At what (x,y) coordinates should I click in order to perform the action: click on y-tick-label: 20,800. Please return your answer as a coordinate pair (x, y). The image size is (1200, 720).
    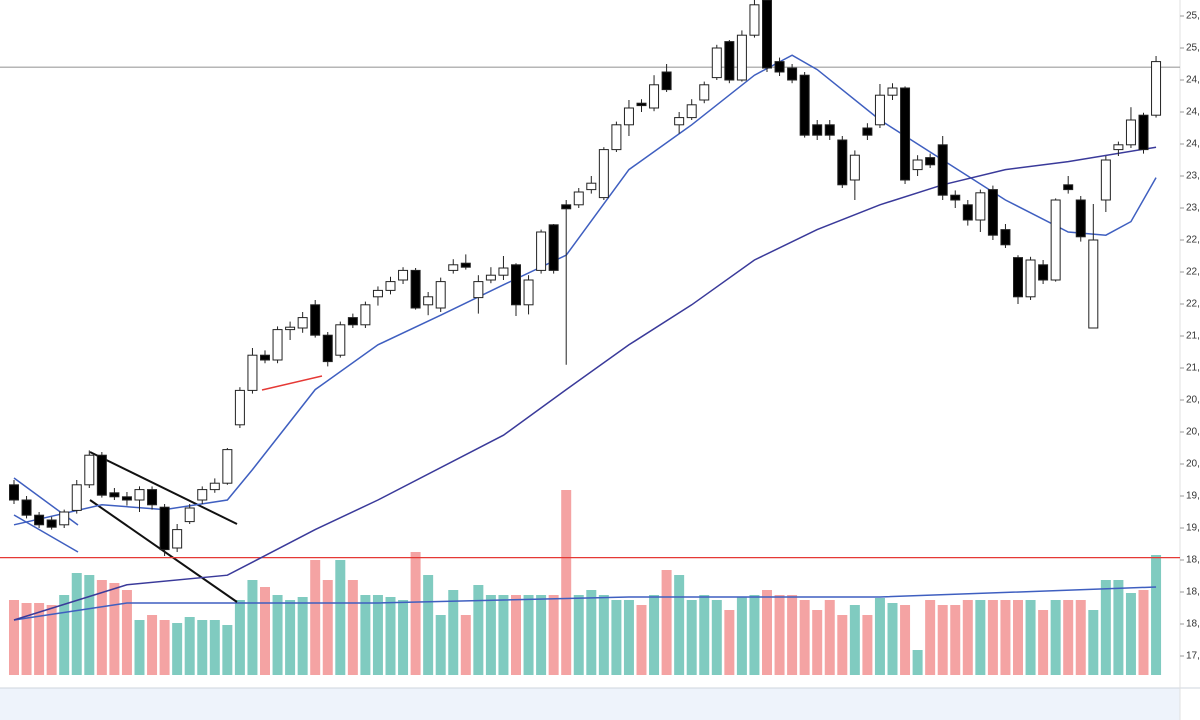
    Looking at the image, I should click on (1193, 400).